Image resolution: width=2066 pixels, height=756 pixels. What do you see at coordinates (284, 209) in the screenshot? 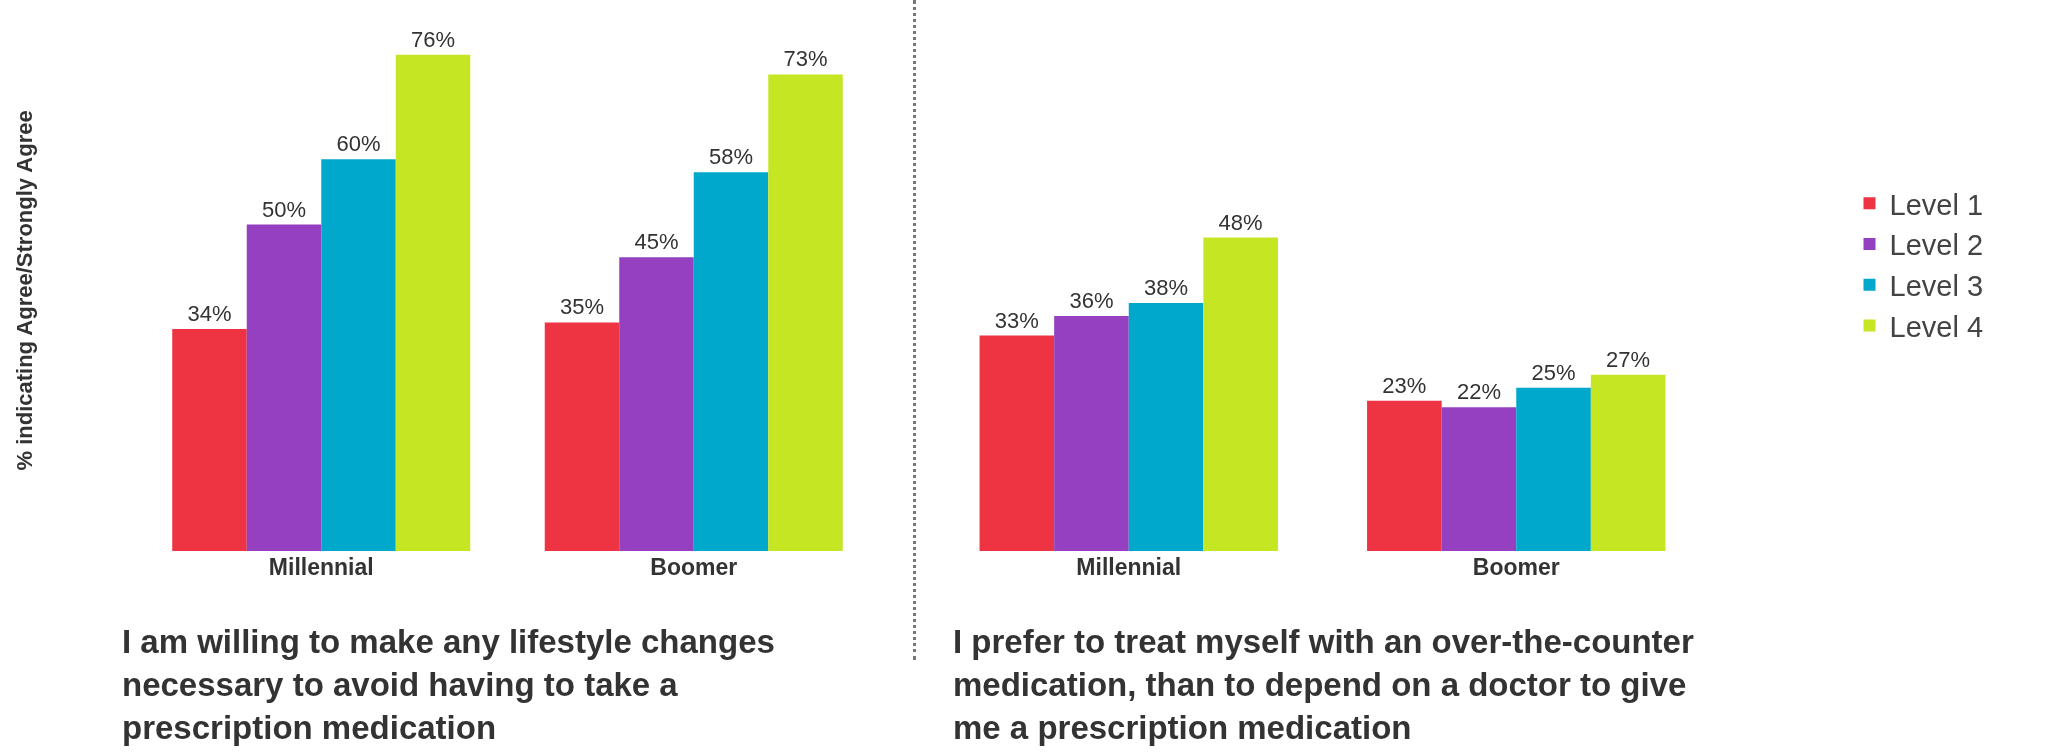
I see `data-label: 50%` at bounding box center [284, 209].